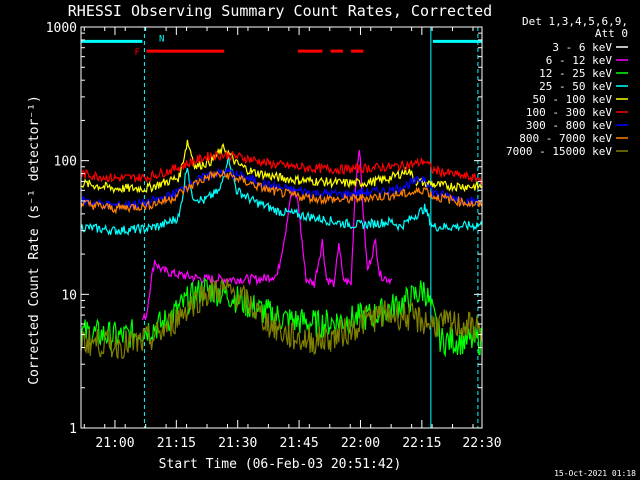  I want to click on legend-header-0: Det 1,3,4,5,6,9,, so click(575, 21).